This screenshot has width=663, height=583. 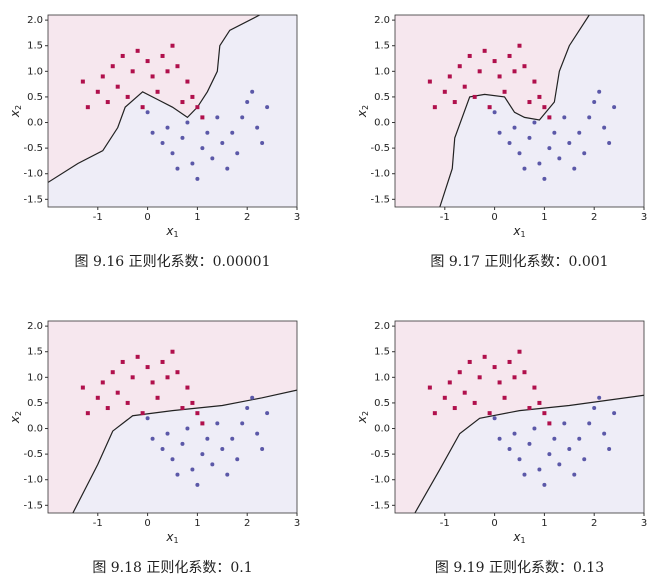 I want to click on caption: 图 9.17 正则化系数：0.001, so click(x=519, y=262).